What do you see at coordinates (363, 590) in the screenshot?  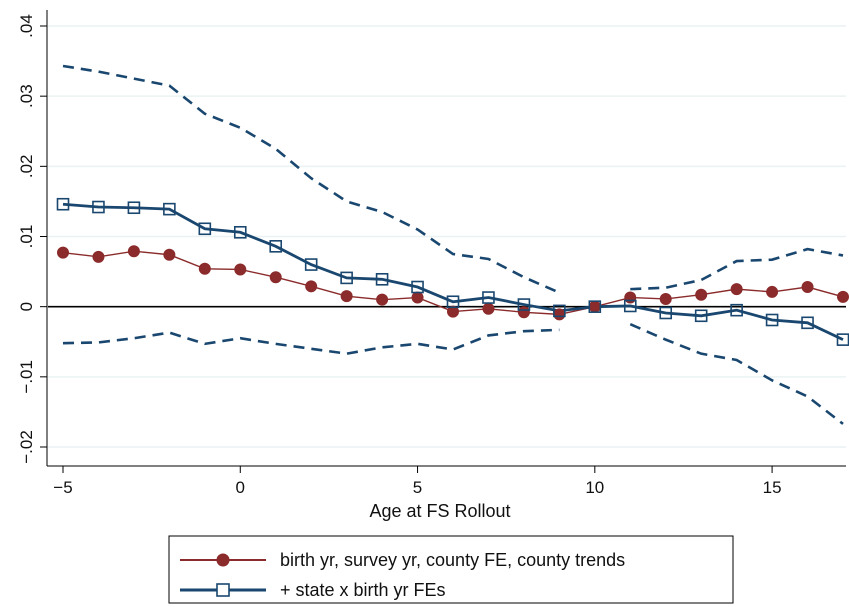 I see `legend-label-series2: + state x birth yr FEs` at bounding box center [363, 590].